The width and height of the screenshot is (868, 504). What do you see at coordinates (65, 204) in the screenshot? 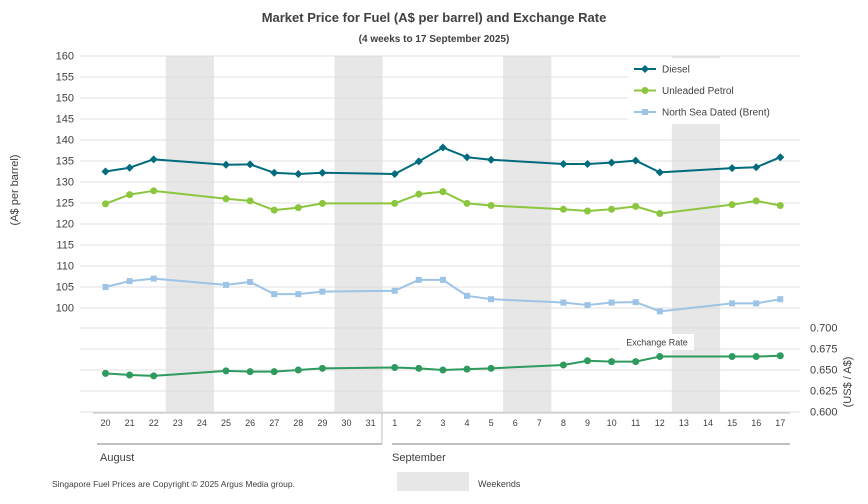
I see `y-tick-label: 125` at bounding box center [65, 204].